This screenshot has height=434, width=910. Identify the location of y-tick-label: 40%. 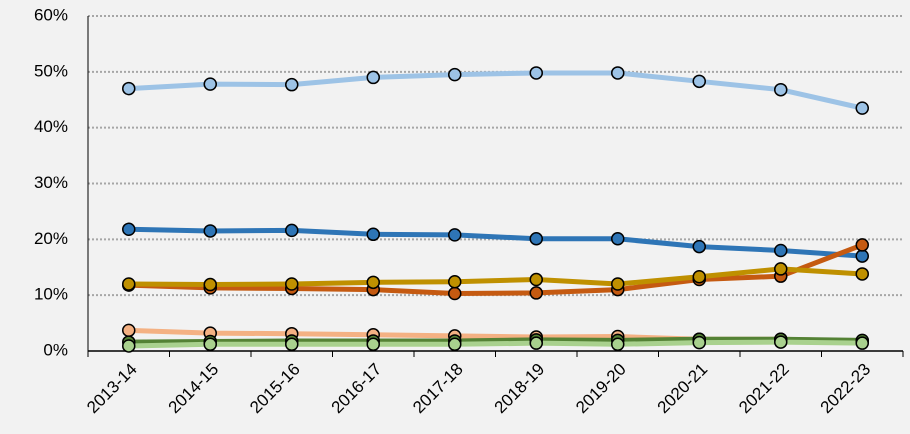
(51, 126).